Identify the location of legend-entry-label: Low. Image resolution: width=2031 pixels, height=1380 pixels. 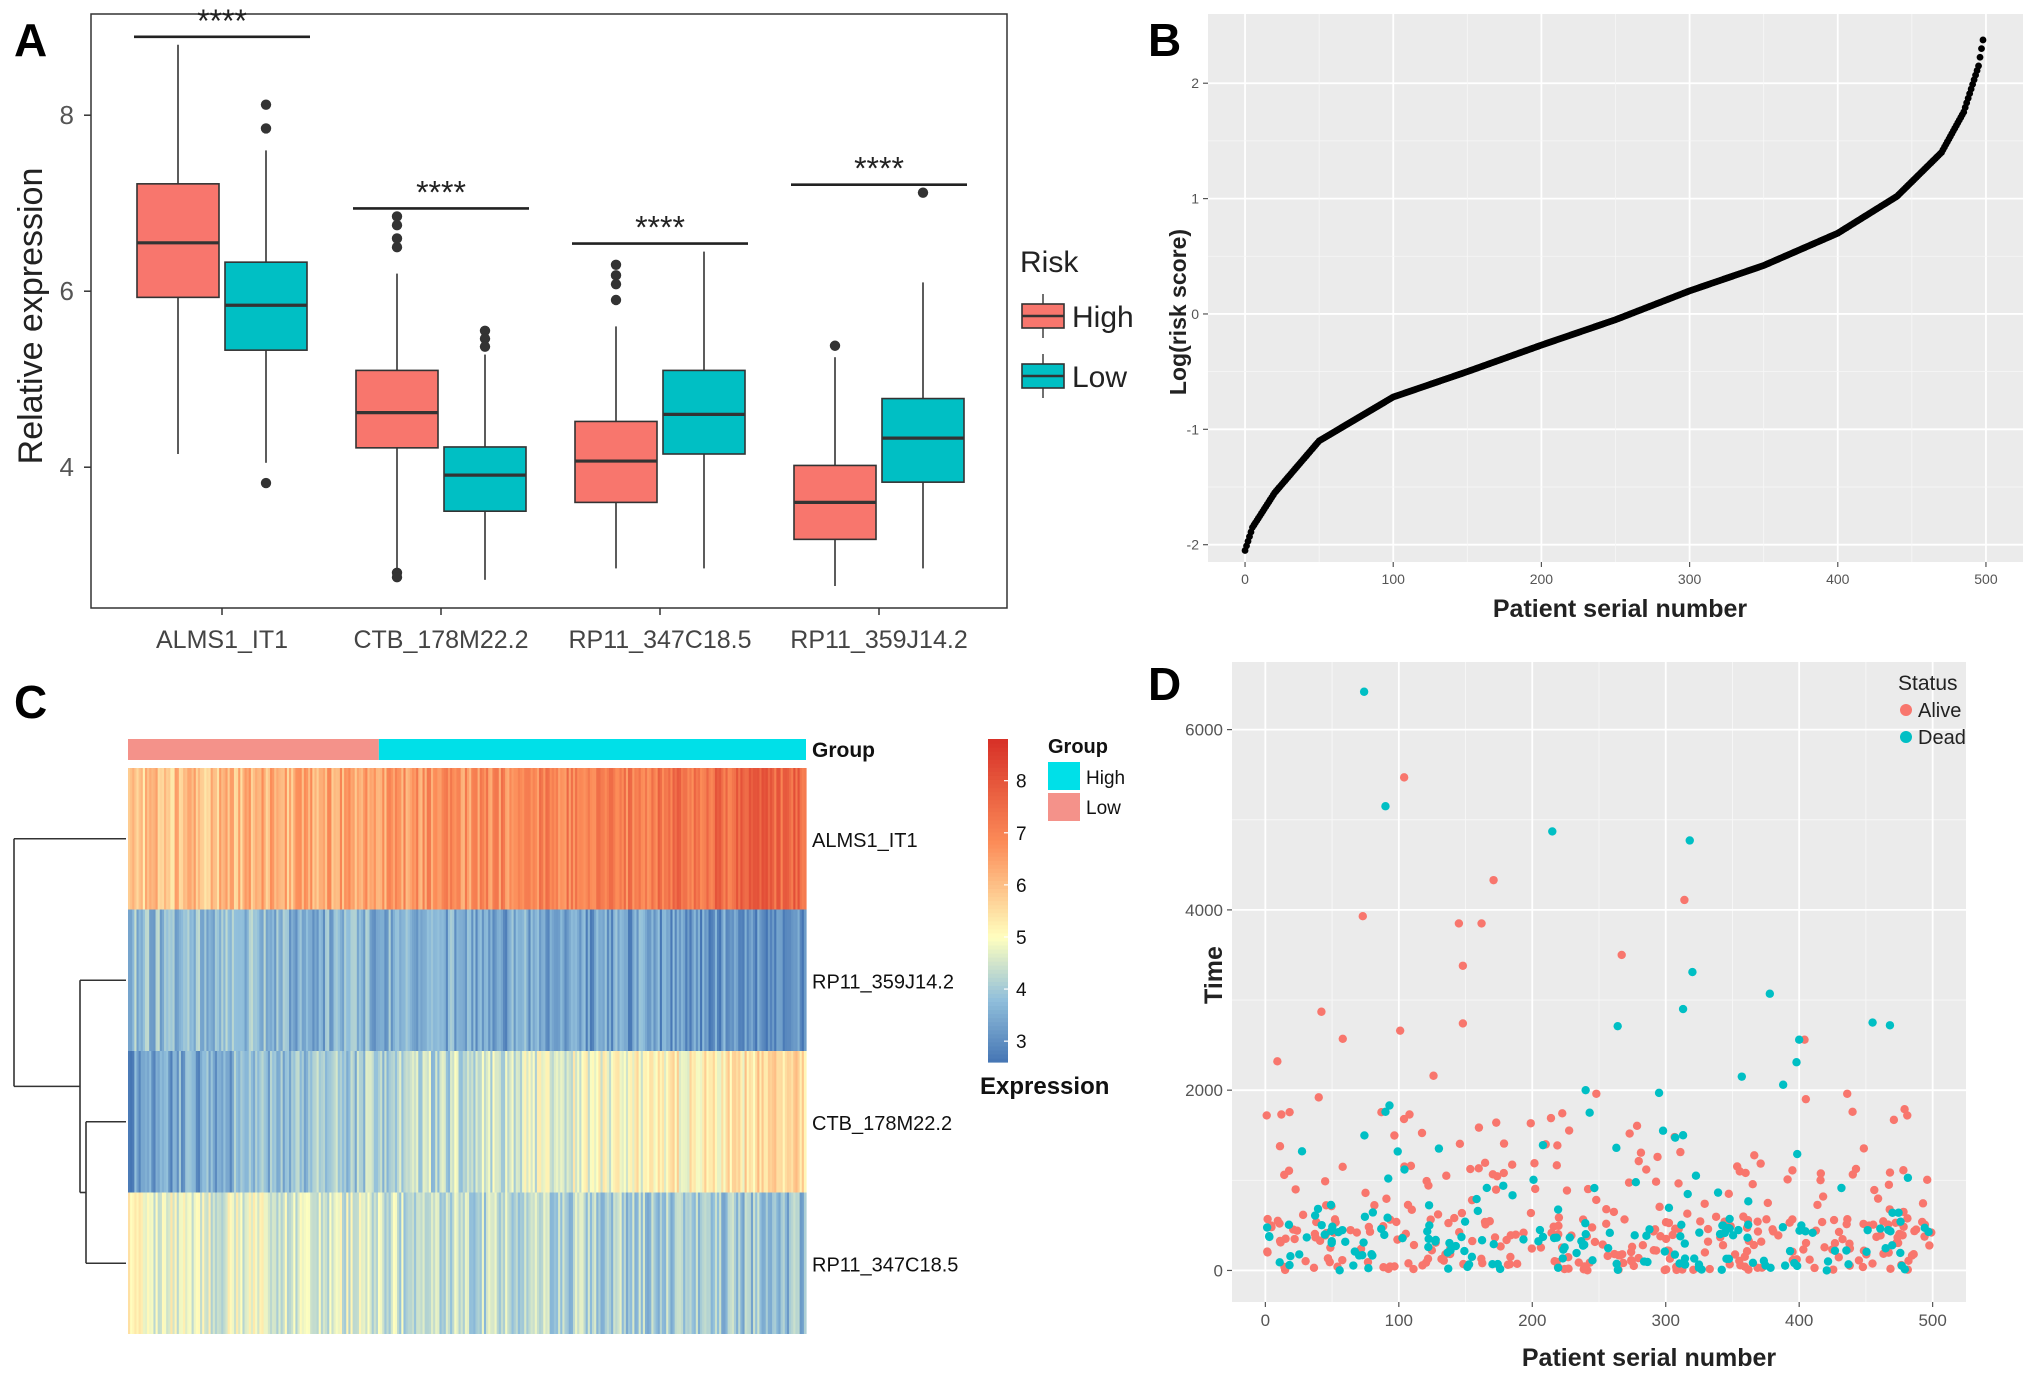
(1099, 377).